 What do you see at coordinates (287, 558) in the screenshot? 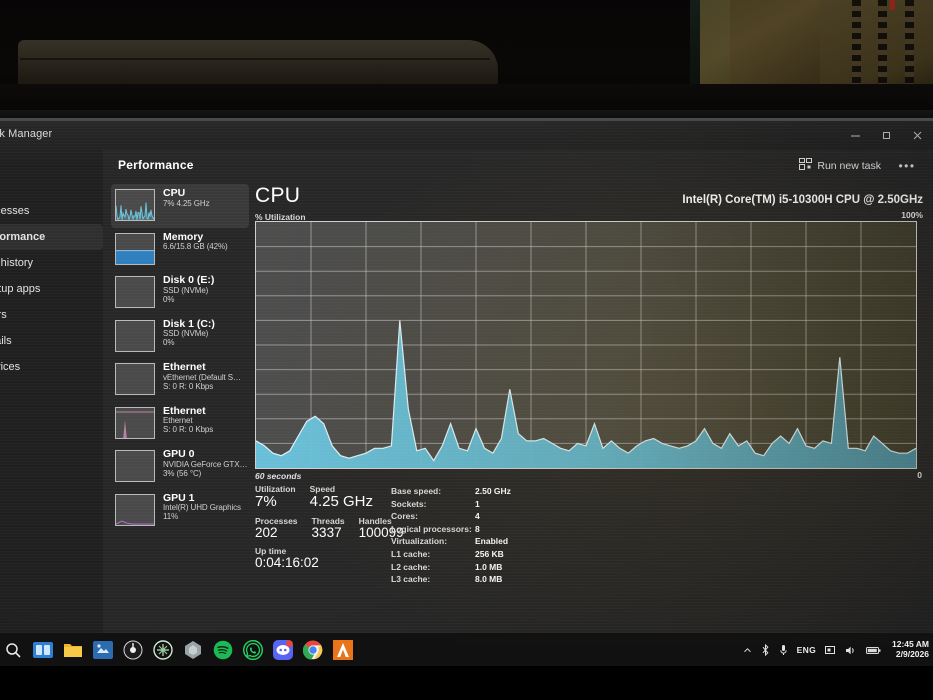
I see `stat-up-time: Up time 0:04:16:02` at bounding box center [287, 558].